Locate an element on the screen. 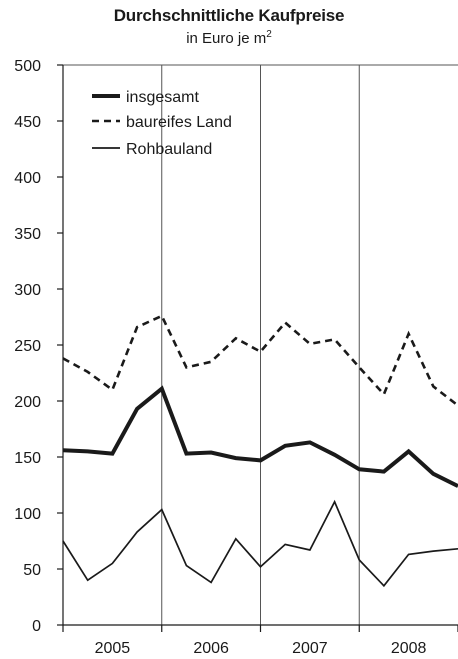 Image resolution: width=458 pixels, height=659 pixels. y-tick-label: 100 is located at coordinates (27, 514).